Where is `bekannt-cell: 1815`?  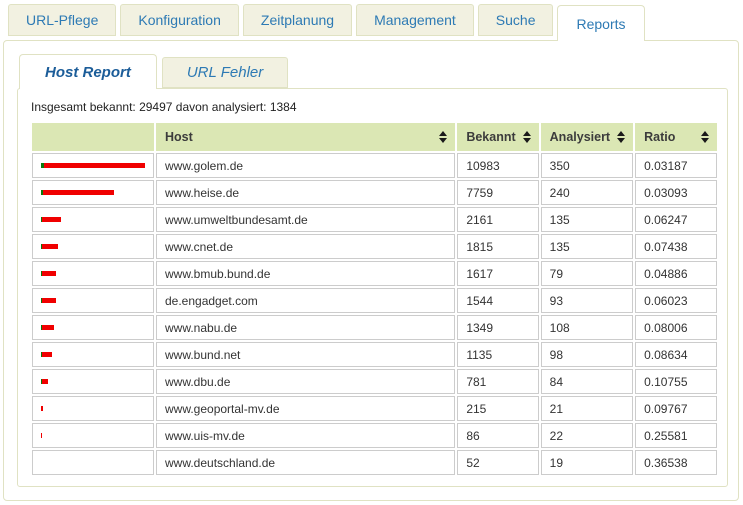
bekannt-cell: 1815 is located at coordinates (498, 246).